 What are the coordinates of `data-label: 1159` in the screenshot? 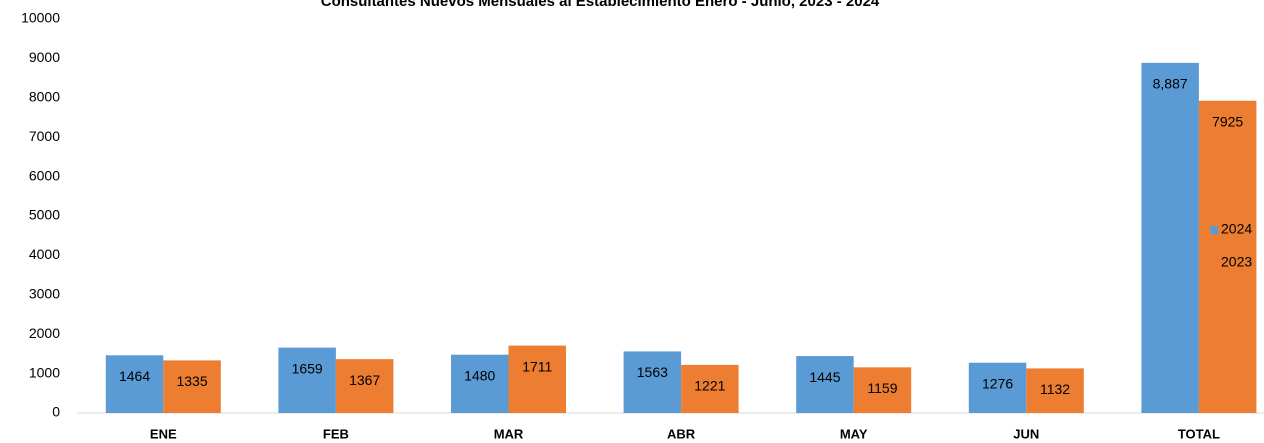 It's located at (882, 388).